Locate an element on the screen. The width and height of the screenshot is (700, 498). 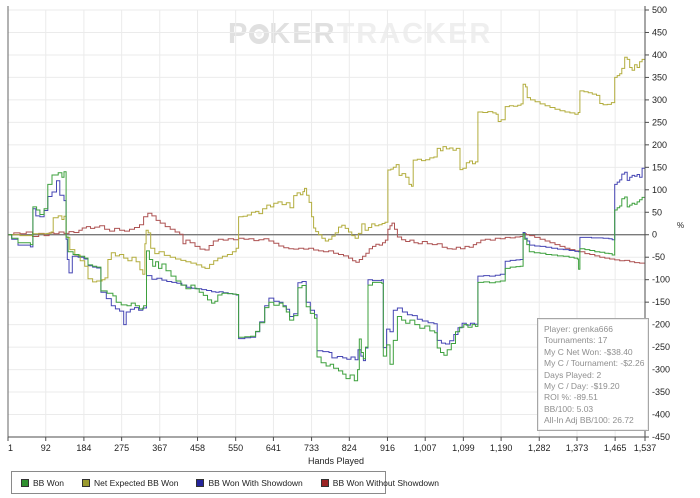
stats-line: All-In Adj BB/100: 26.72 is located at coordinates (589, 420).